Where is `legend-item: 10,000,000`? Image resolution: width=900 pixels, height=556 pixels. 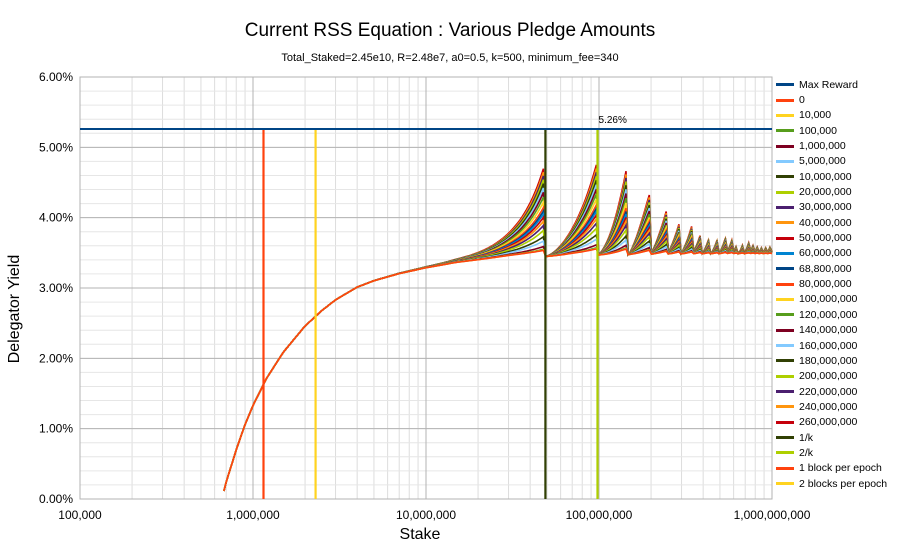 legend-item: 10,000,000 is located at coordinates (838, 176).